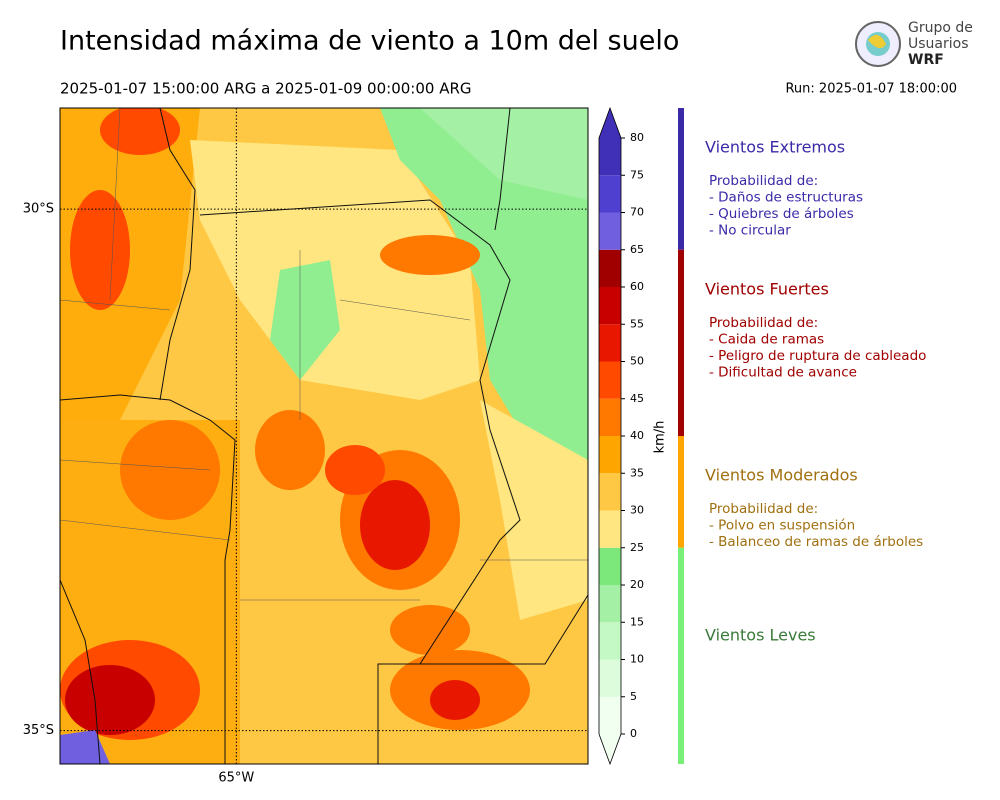 The width and height of the screenshot is (1000, 800). What do you see at coordinates (637, 137) in the screenshot?
I see `colorbar-tick-label: 80` at bounding box center [637, 137].